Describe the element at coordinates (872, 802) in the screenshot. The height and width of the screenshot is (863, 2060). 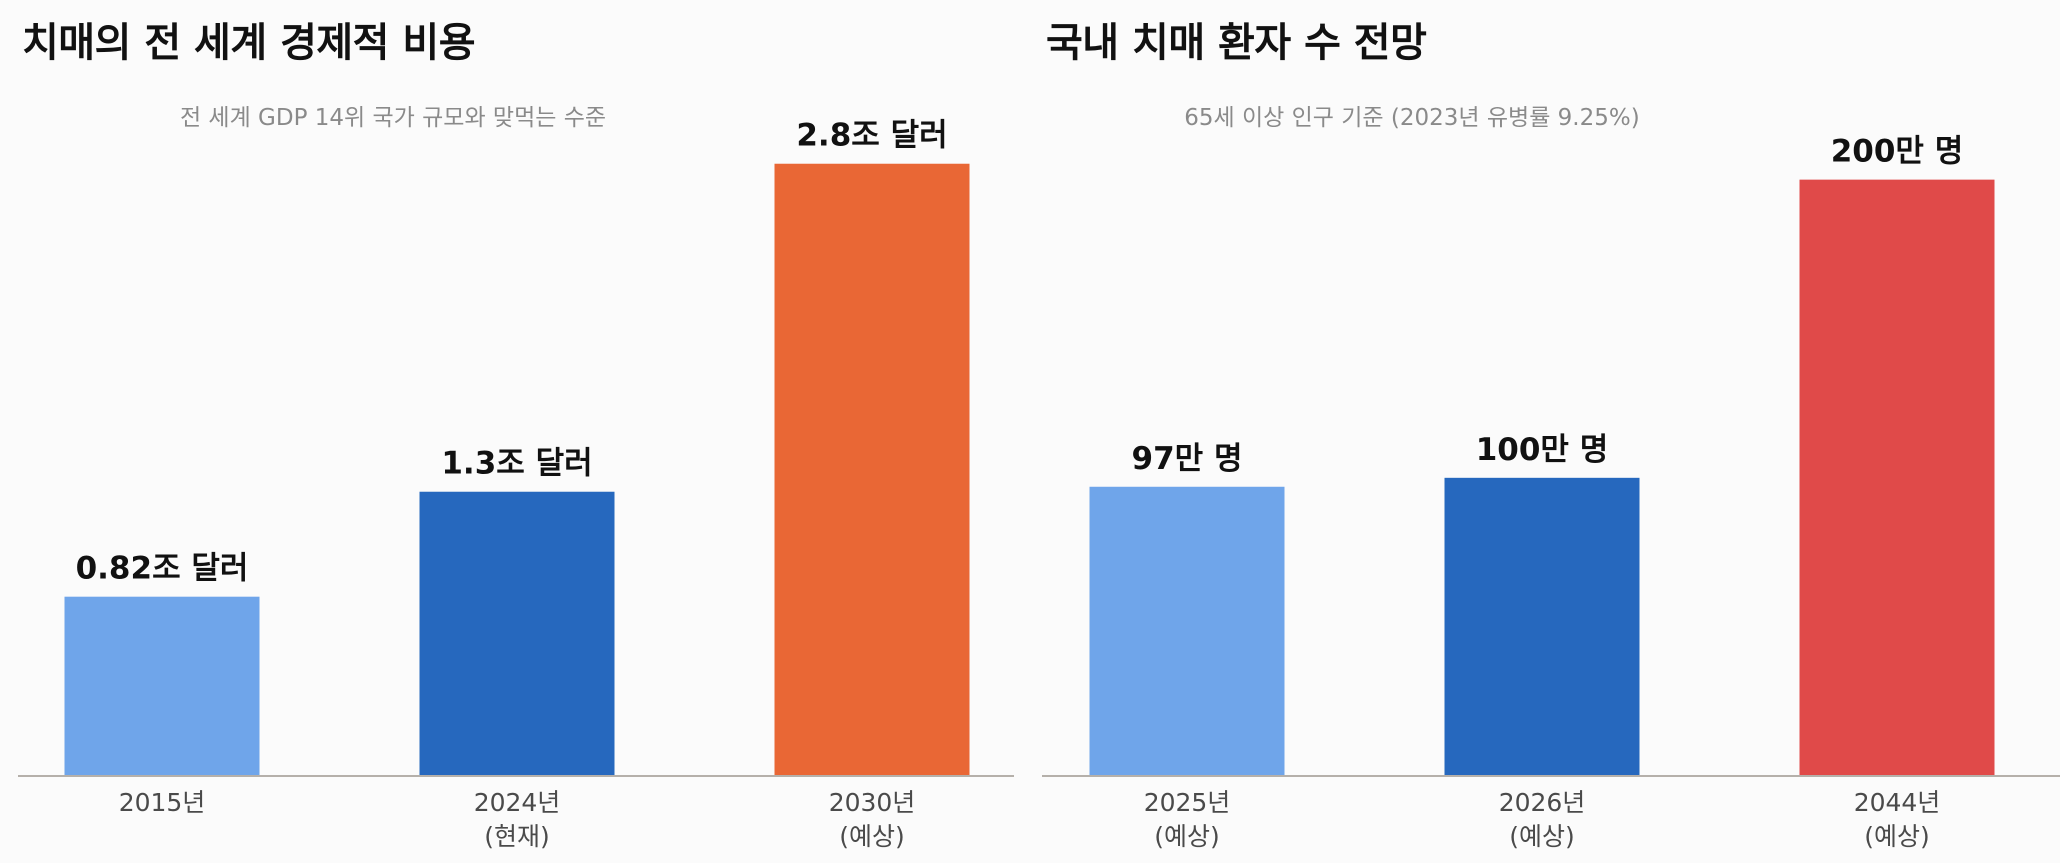
I see `x-tick-label: 2030년` at that location.